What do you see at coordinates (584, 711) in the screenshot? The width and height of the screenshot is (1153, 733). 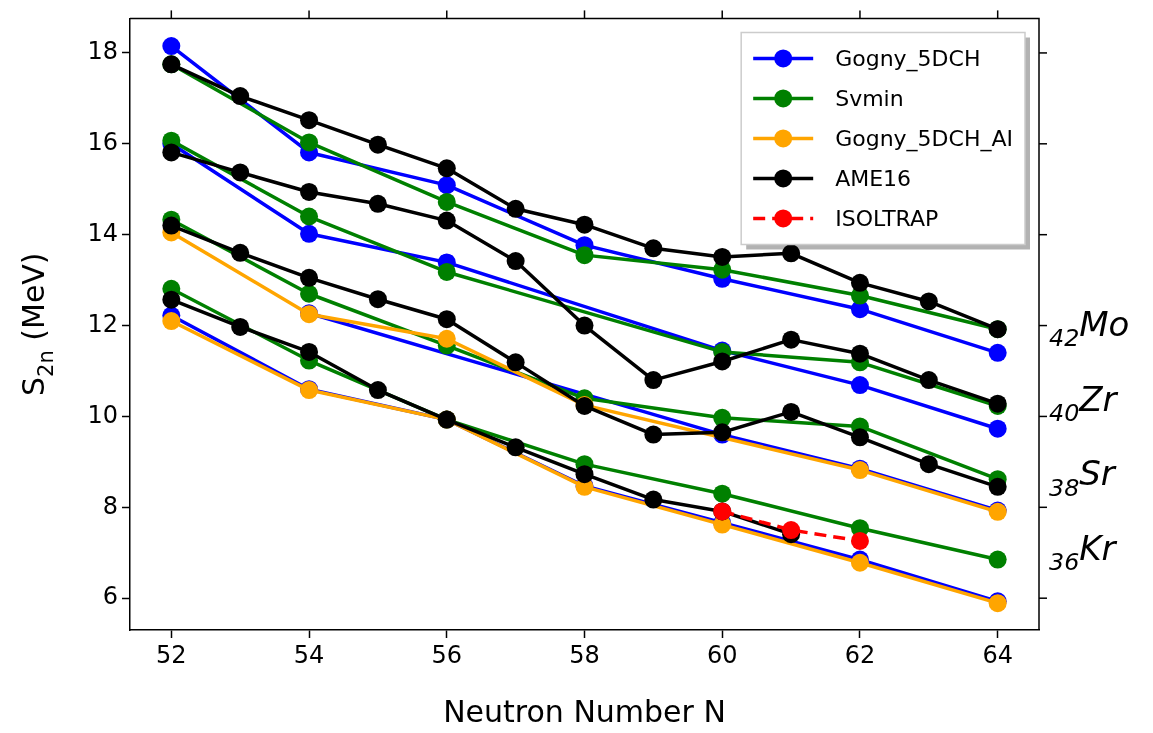 I see `x-axis-title: Neutron Number N` at bounding box center [584, 711].